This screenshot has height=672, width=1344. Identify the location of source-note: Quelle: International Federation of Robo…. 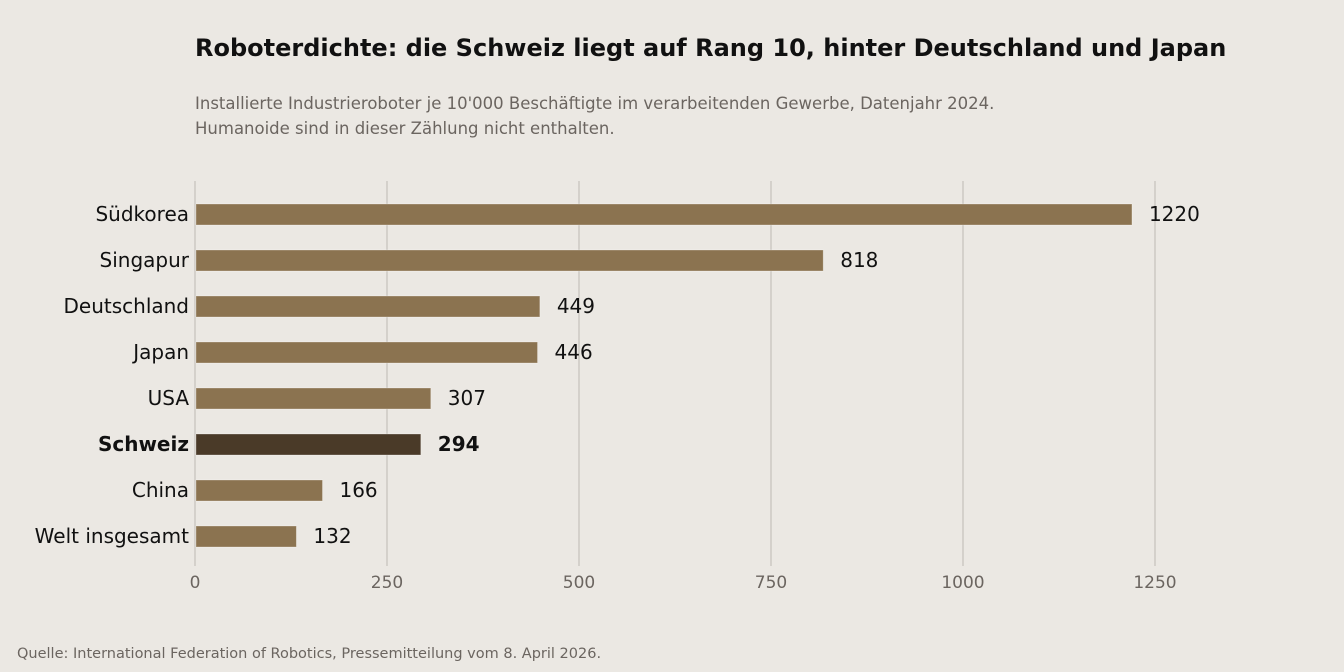
(309, 654).